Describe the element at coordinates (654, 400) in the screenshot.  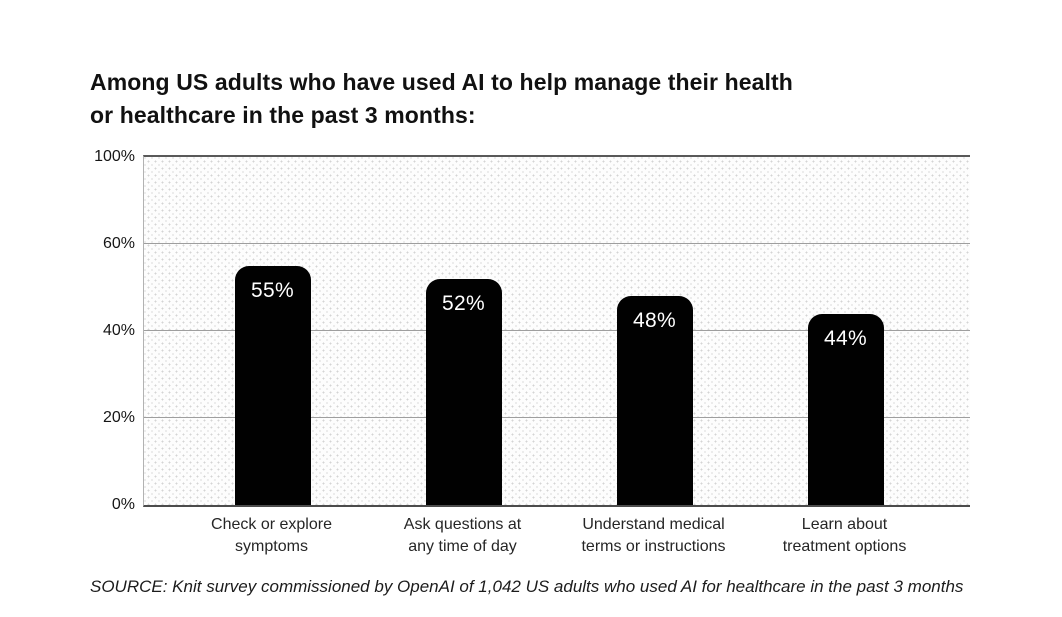
I see `bar-understand-medical-terms-or-instructions: 48%` at that location.